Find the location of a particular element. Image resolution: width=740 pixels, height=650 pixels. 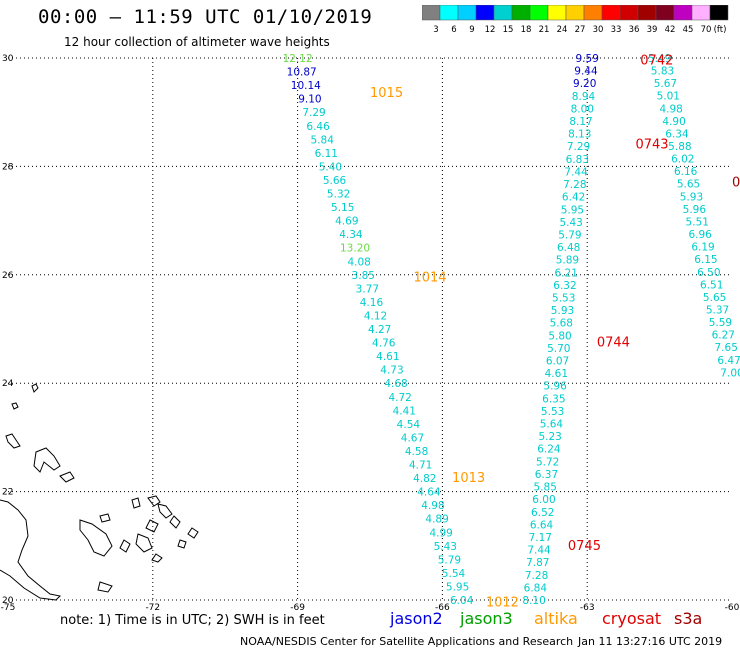

wave-height-value: 12.12 is located at coordinates (298, 59).